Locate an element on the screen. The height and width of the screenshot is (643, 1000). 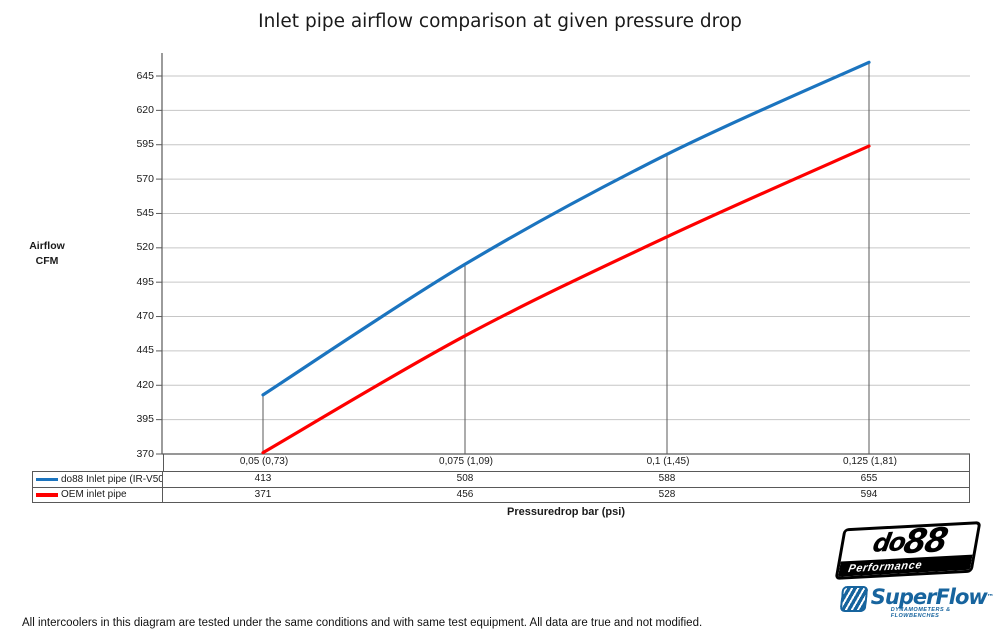
category-label: 0,125 (1,81) is located at coordinates (870, 461).